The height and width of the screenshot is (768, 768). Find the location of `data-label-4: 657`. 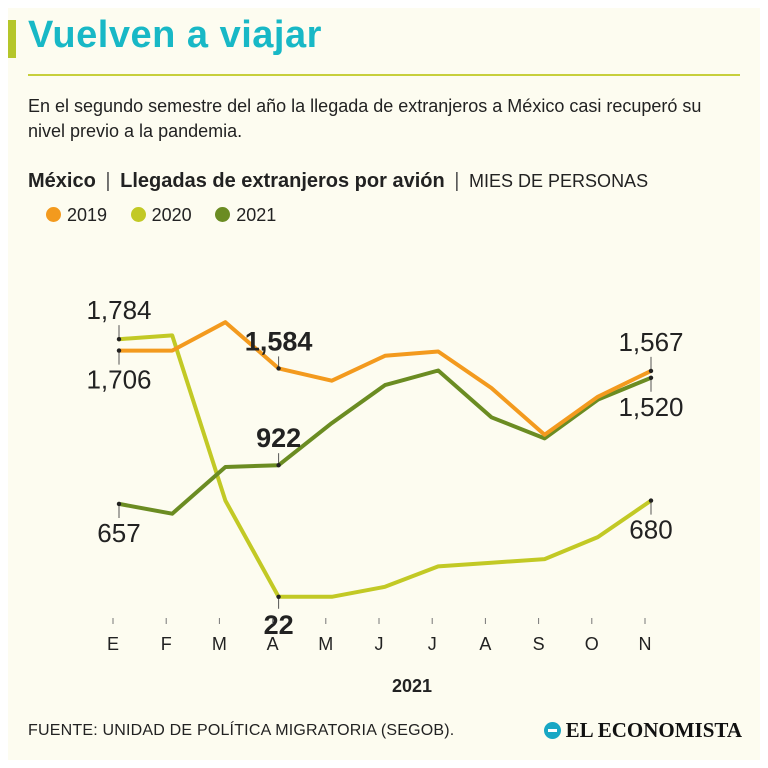

data-label-4: 657 is located at coordinates (118, 533).